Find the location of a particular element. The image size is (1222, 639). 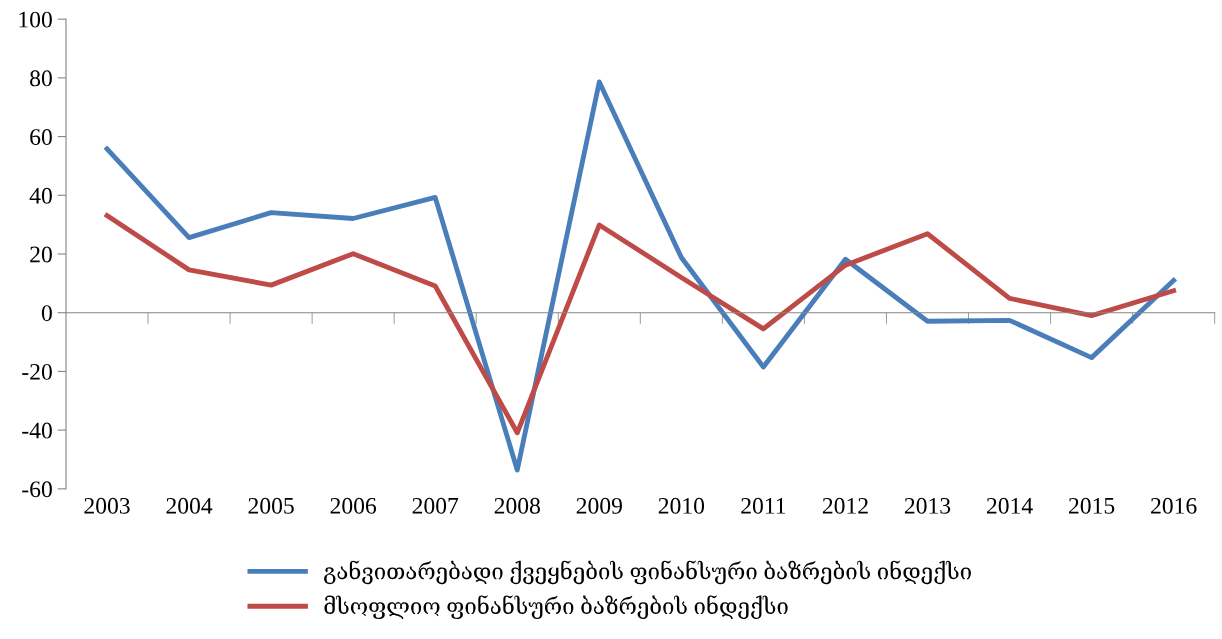

y-tick-label: -20 is located at coordinates (37, 371).